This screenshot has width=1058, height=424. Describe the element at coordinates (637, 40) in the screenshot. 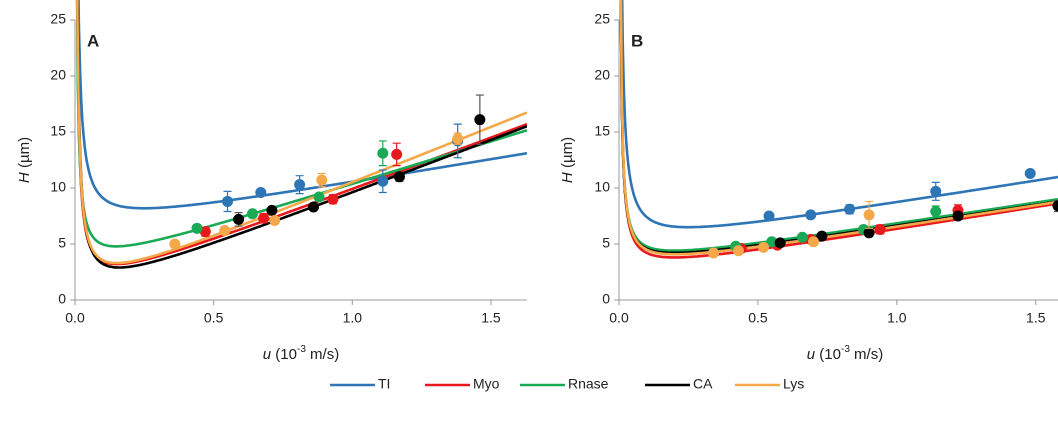

I see `panel-label: B` at that location.